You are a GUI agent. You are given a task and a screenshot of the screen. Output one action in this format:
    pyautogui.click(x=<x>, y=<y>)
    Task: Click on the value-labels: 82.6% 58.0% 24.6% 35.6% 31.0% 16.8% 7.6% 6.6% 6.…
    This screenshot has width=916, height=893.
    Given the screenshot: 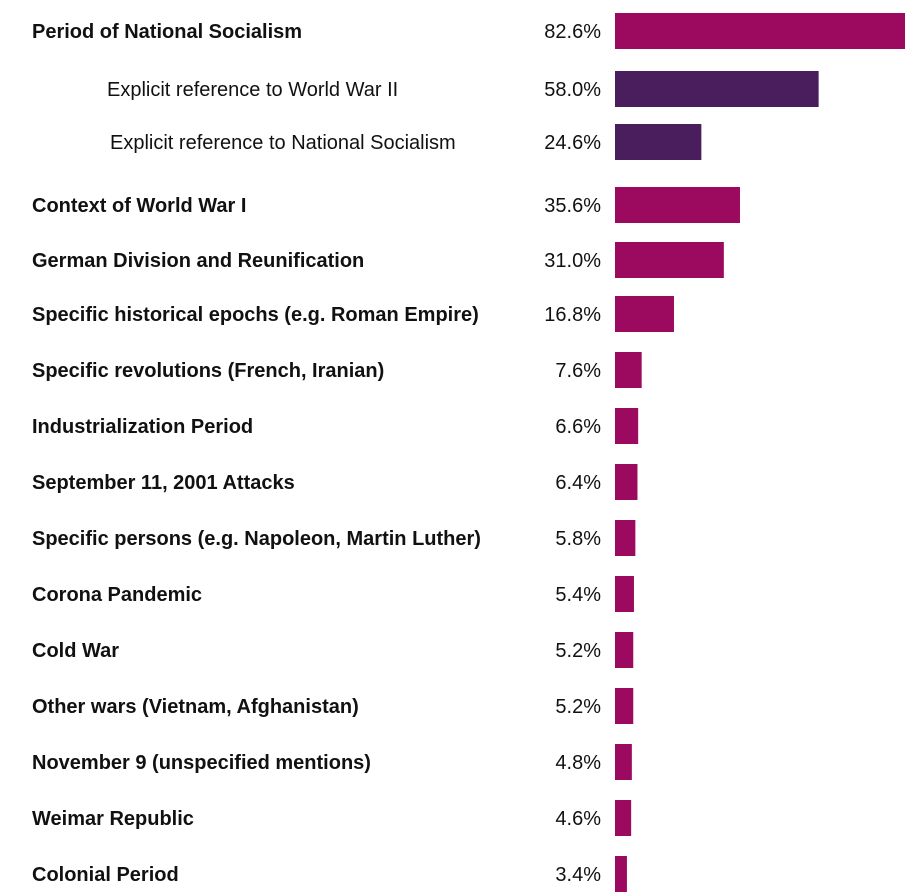 What is the action you would take?
    pyautogui.click(x=572, y=453)
    